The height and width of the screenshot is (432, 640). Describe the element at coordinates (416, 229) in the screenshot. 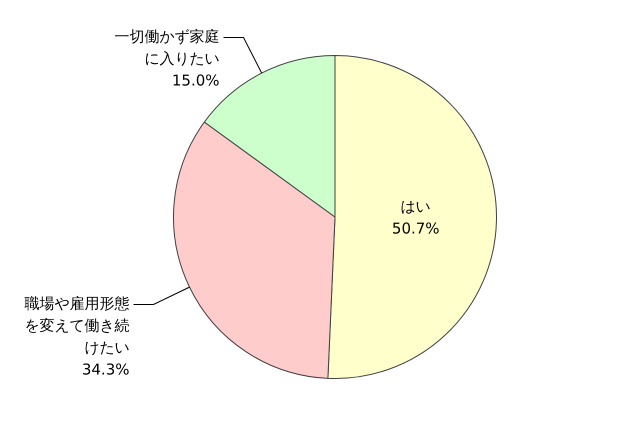

I see `data-label: 50.7%` at that location.